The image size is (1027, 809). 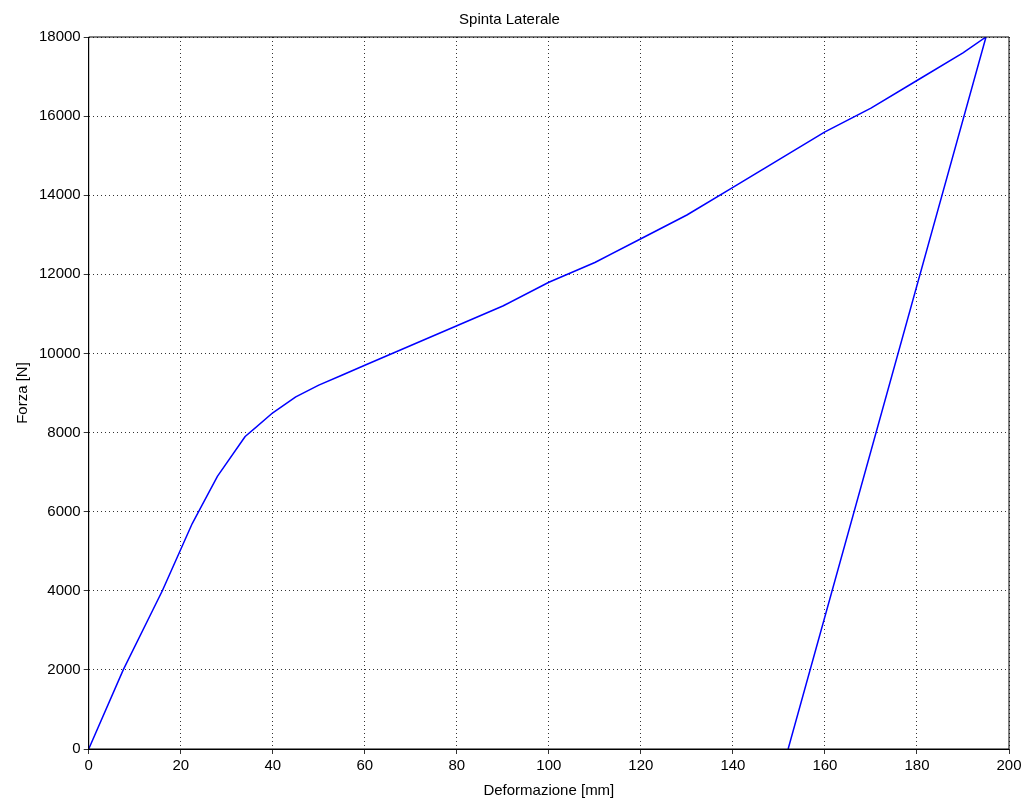 What do you see at coordinates (64, 431) in the screenshot?
I see `y-tick-label: 8000` at bounding box center [64, 431].